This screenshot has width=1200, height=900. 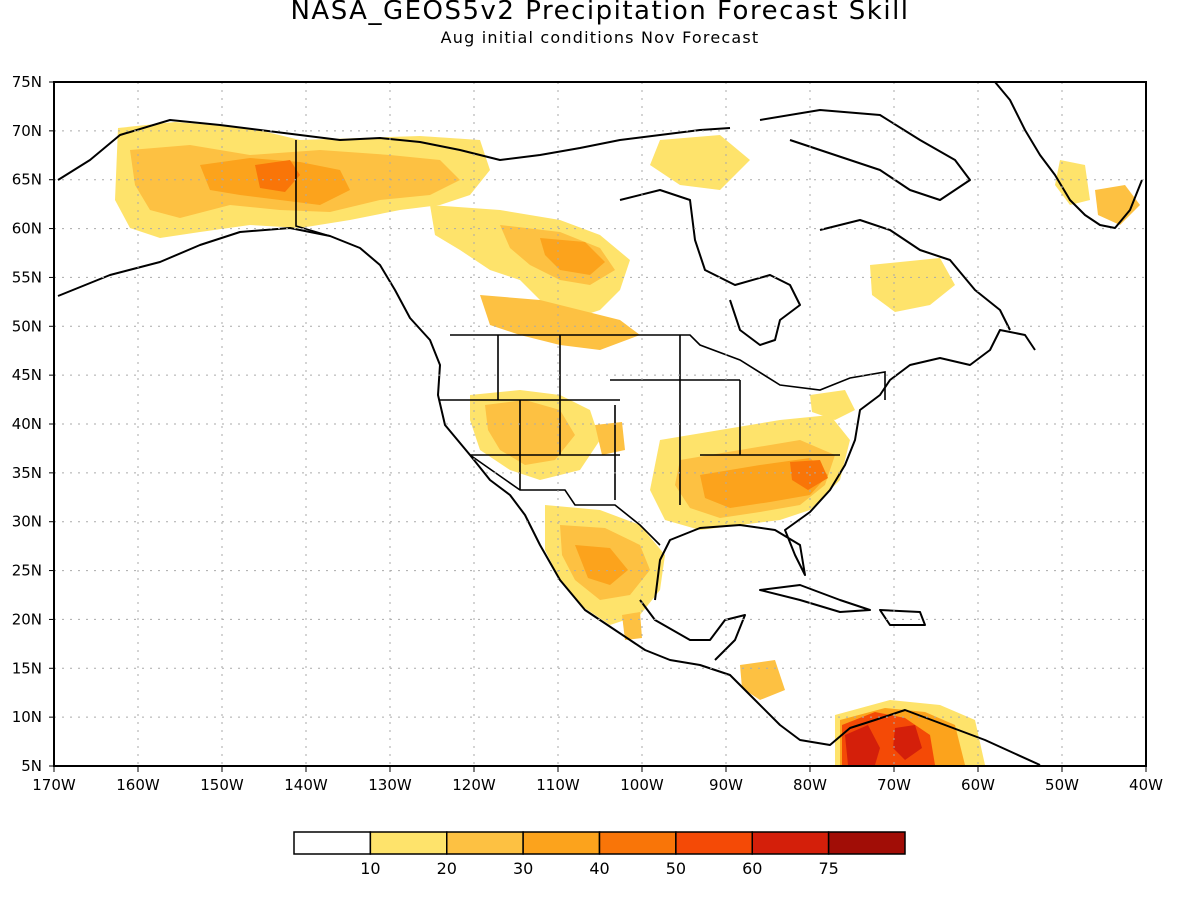 What do you see at coordinates (832, 405) in the screenshot?
I see `skill-area-great-lakes` at bounding box center [832, 405].